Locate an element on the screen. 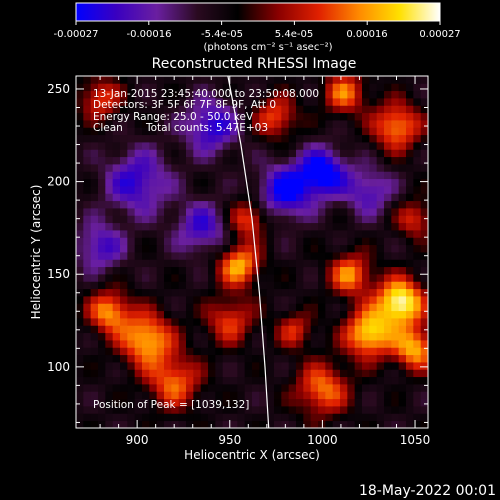 The width and height of the screenshot is (500, 500). annotation-method: Clean is located at coordinates (108, 128).